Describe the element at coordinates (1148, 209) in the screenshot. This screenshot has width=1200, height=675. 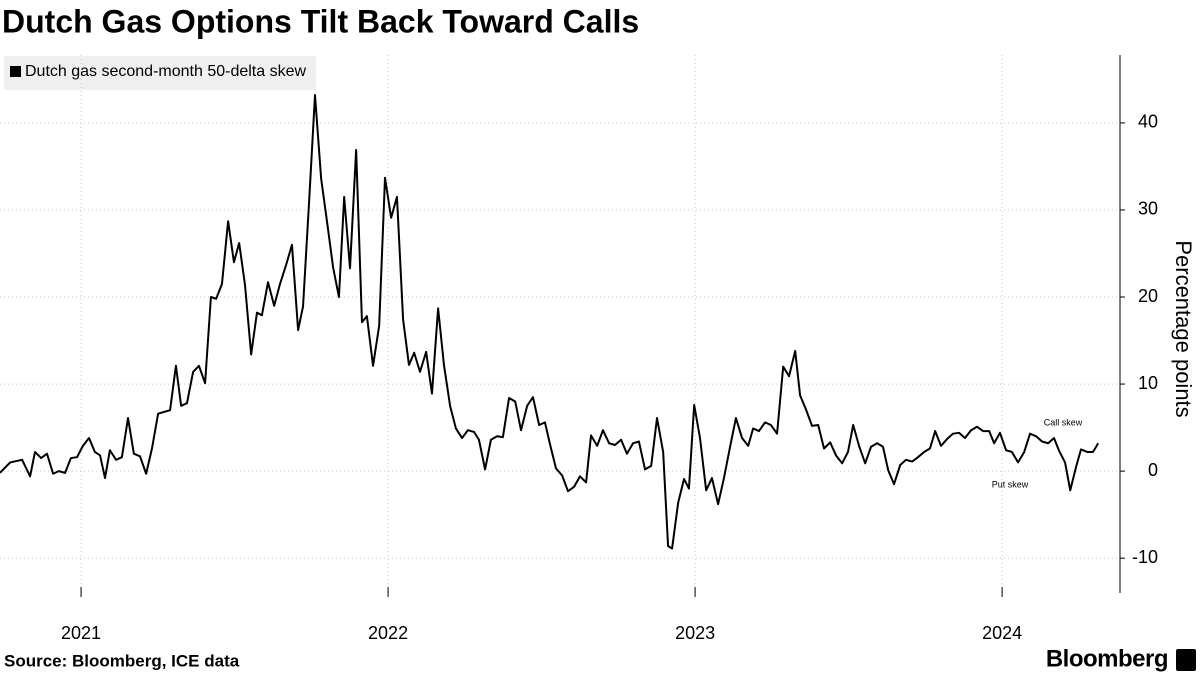
I see `y-tick-label: 30` at that location.